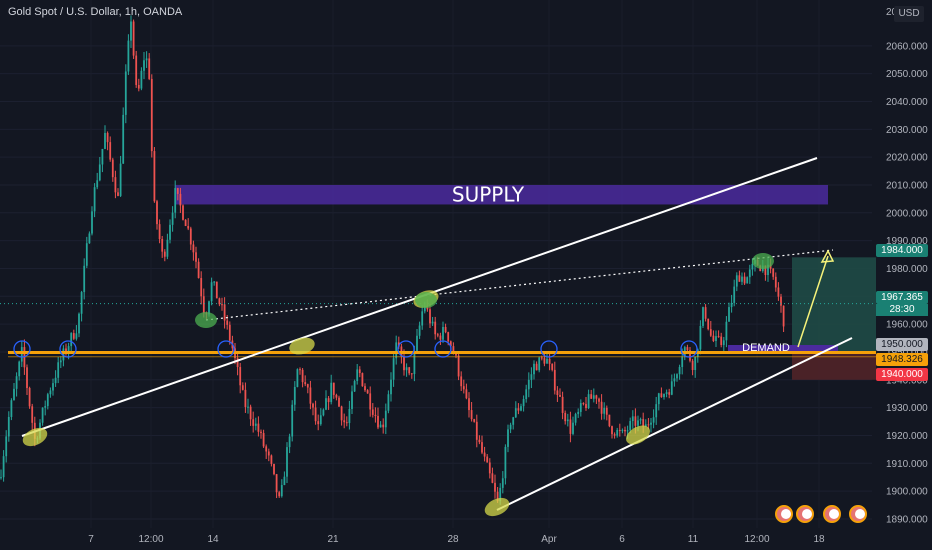  Describe the element at coordinates (907, 213) in the screenshot. I see `y-tick-label: 2000.000` at that location.